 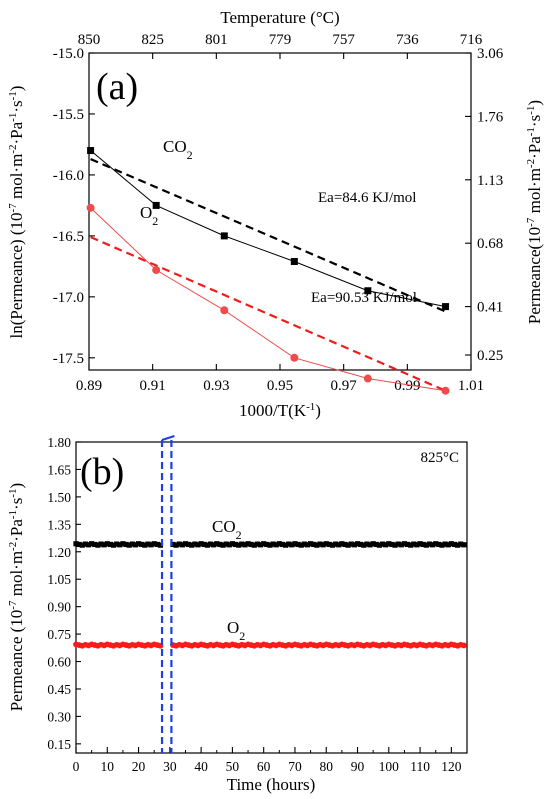 What do you see at coordinates (490, 117) in the screenshot?
I see `right-tick-label: 1.76` at bounding box center [490, 117].